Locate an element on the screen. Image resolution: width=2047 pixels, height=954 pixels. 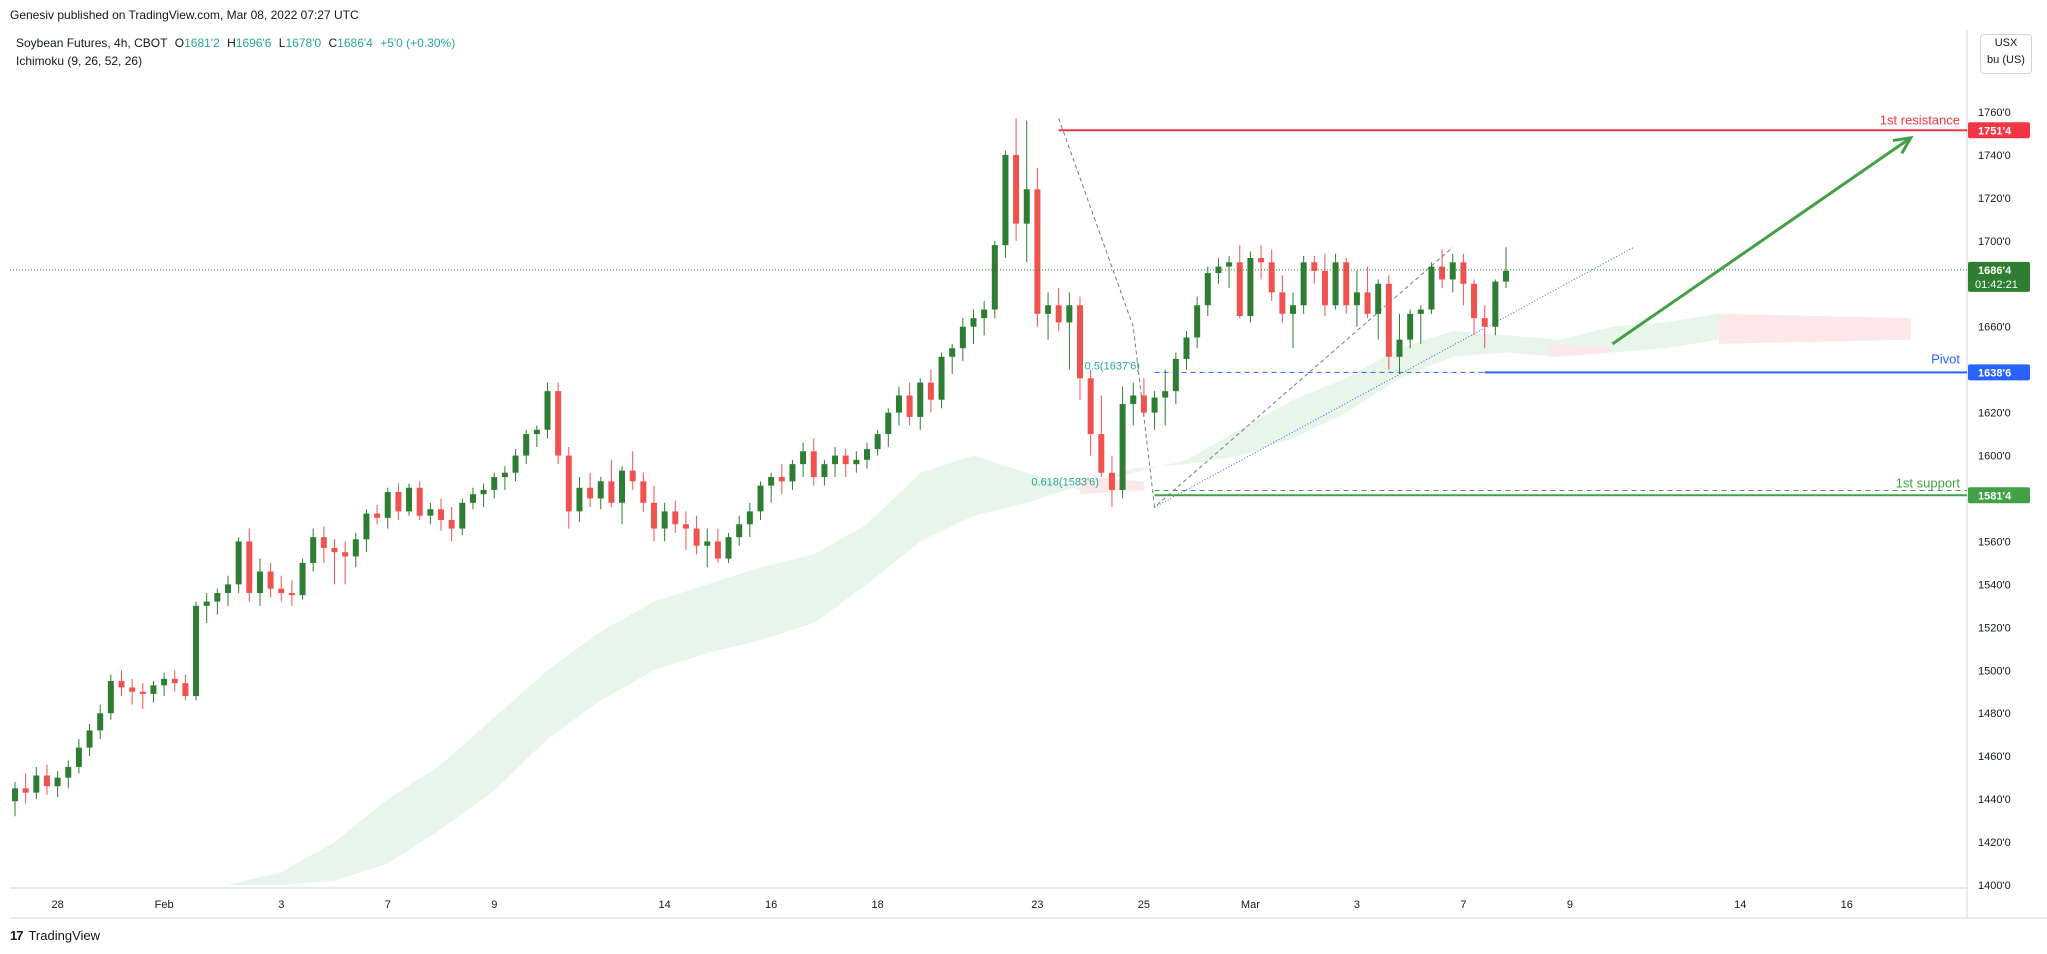
indicator-label: Ichimoku (9, 26, 52, 26) is located at coordinates (79, 61).